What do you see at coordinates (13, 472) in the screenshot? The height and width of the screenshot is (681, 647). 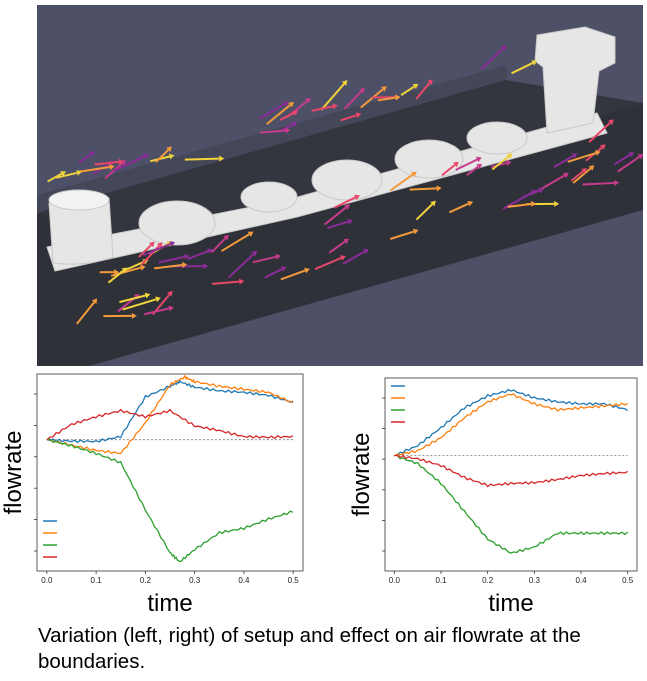 I see `y-axis-label: flowrate` at bounding box center [13, 472].